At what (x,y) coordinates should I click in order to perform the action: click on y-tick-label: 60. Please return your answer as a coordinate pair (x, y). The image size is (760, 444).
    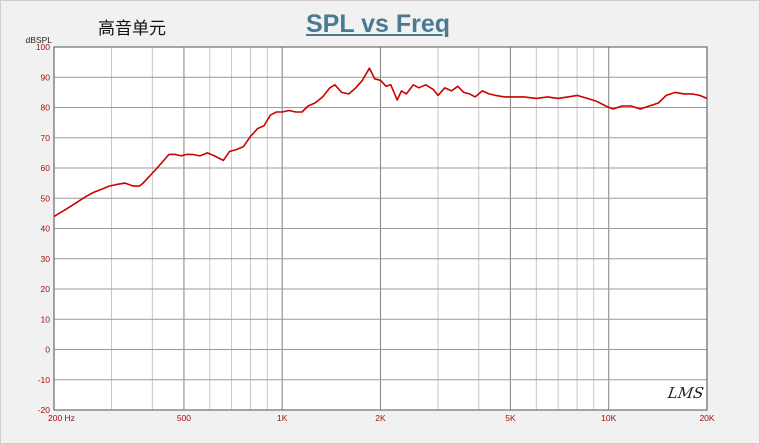
    Looking at the image, I should click on (46, 168).